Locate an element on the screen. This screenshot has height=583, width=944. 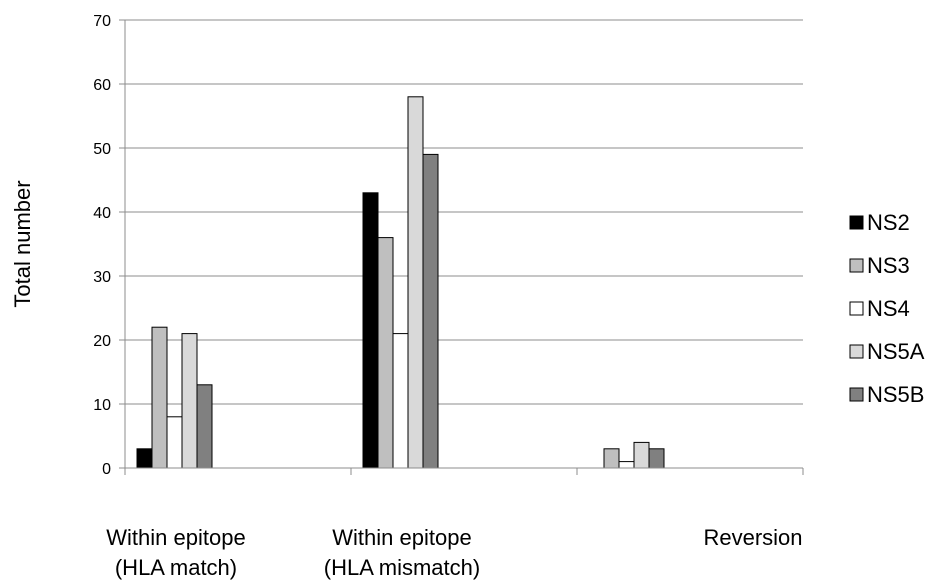
y-tick-label: 70 is located at coordinates (102, 21).